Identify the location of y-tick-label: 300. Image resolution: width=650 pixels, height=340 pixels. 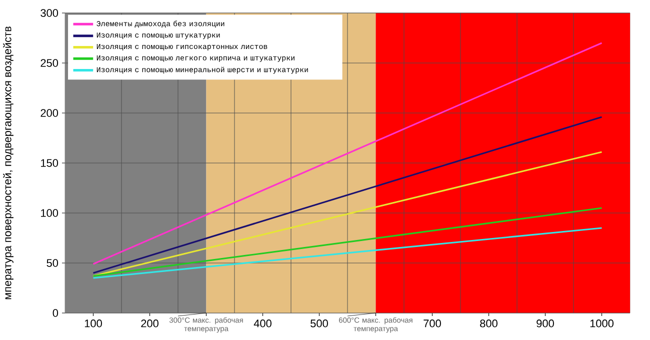
(49, 13).